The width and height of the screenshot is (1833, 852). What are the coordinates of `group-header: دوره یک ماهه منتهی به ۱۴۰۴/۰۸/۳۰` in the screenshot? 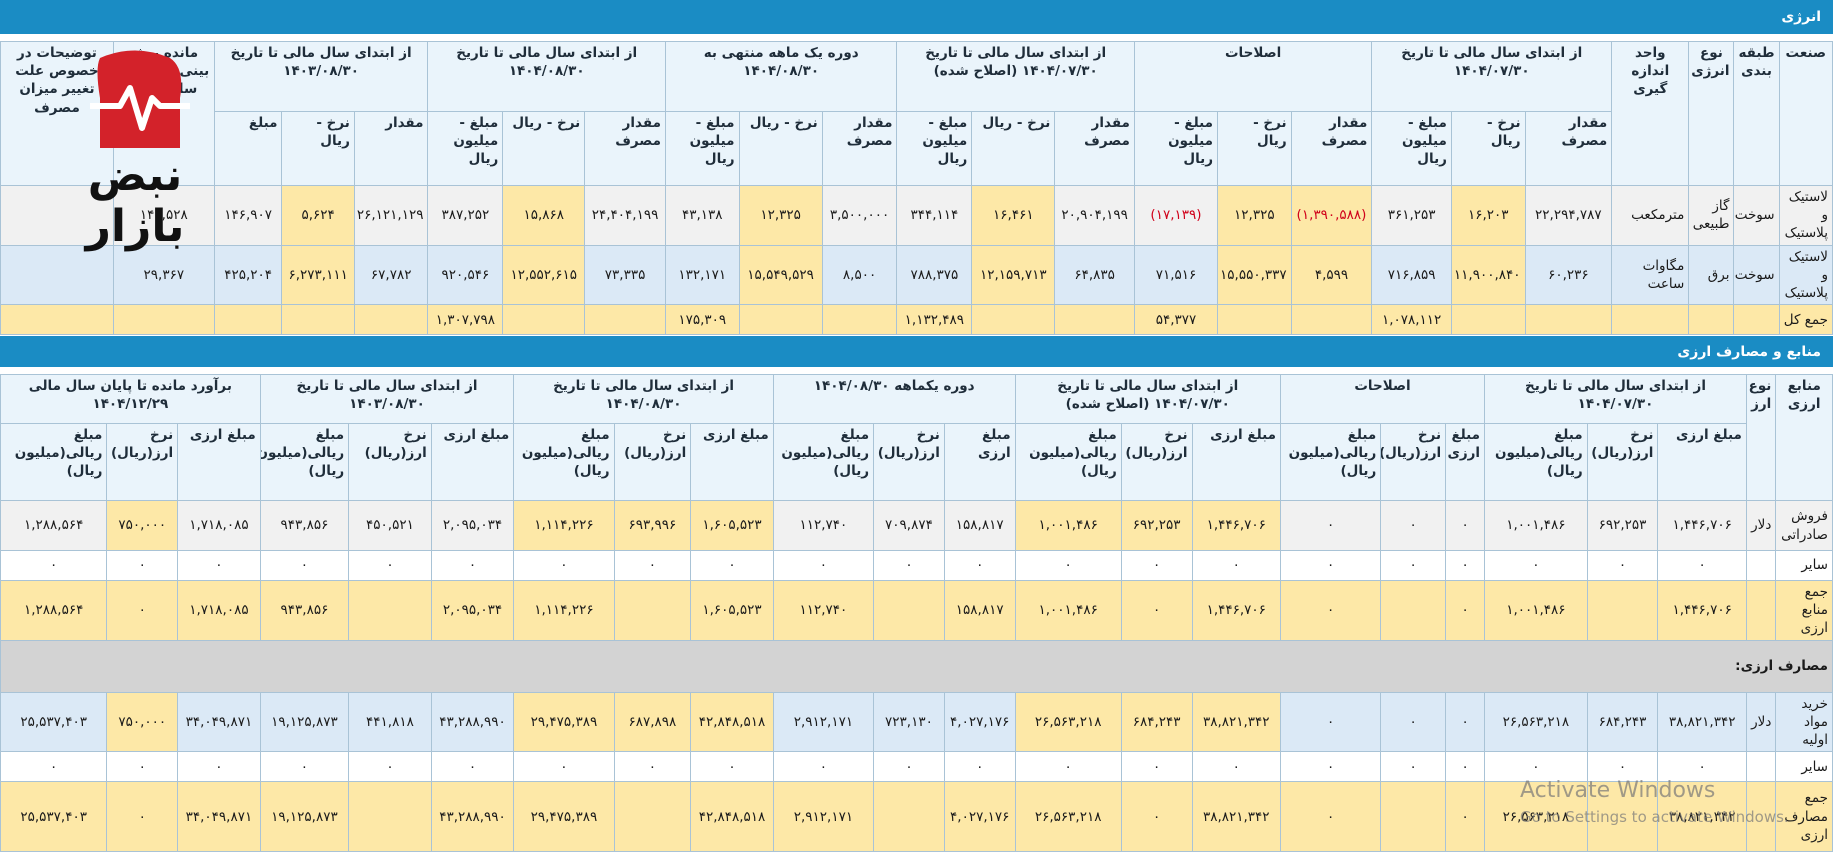 It's located at (781, 76).